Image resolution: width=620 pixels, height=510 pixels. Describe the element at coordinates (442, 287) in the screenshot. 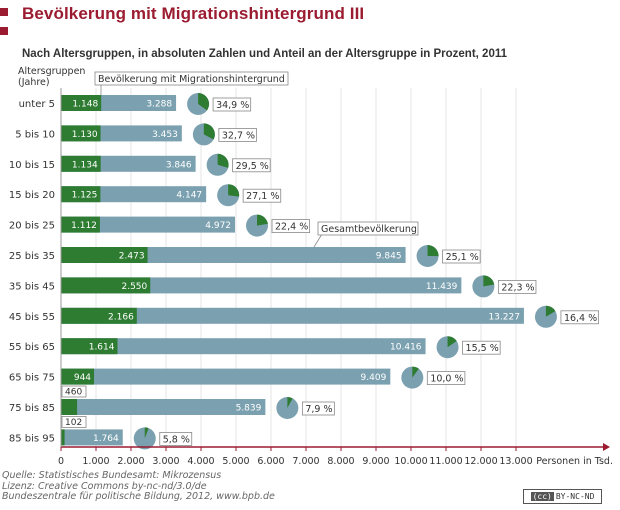

I see `total-value-label: 11.439` at that location.